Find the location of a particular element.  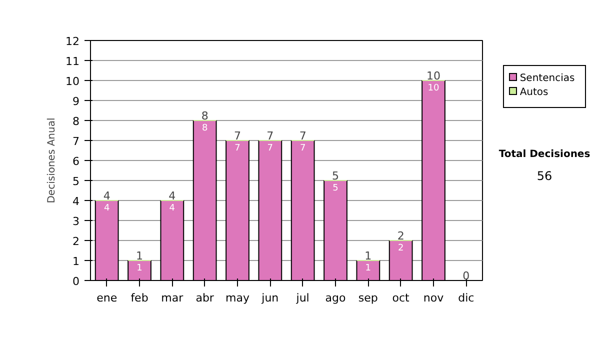

y-tick-label: 11 is located at coordinates (73, 61).